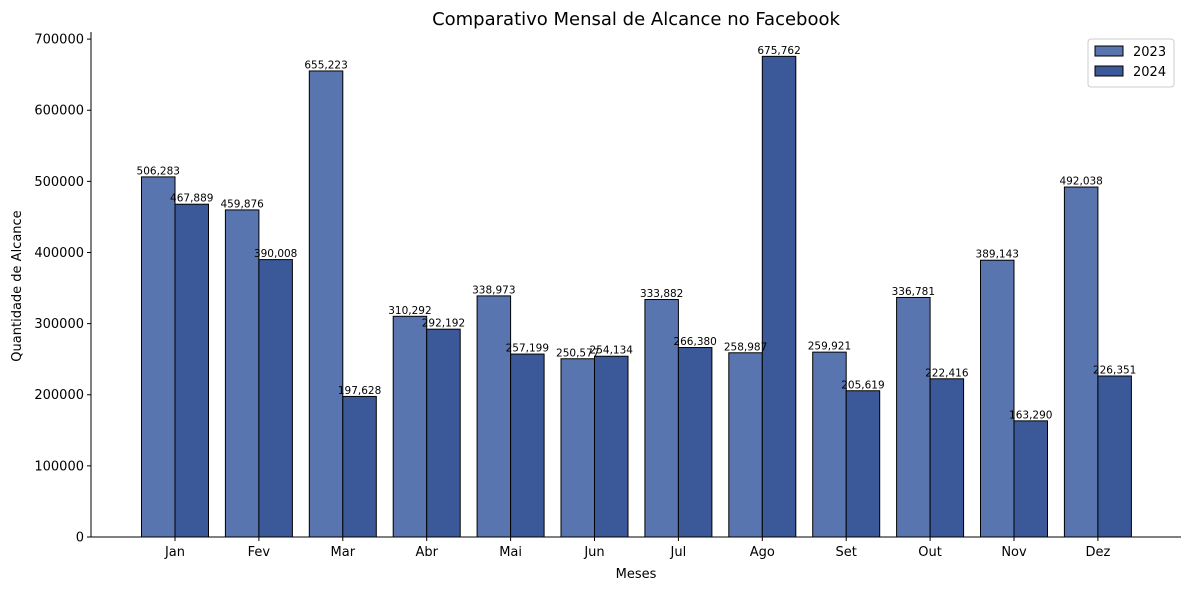 The width and height of the screenshot is (1189, 590). Describe the element at coordinates (913, 292) in the screenshot. I see `bar-label-2023-out: 336,781` at that location.